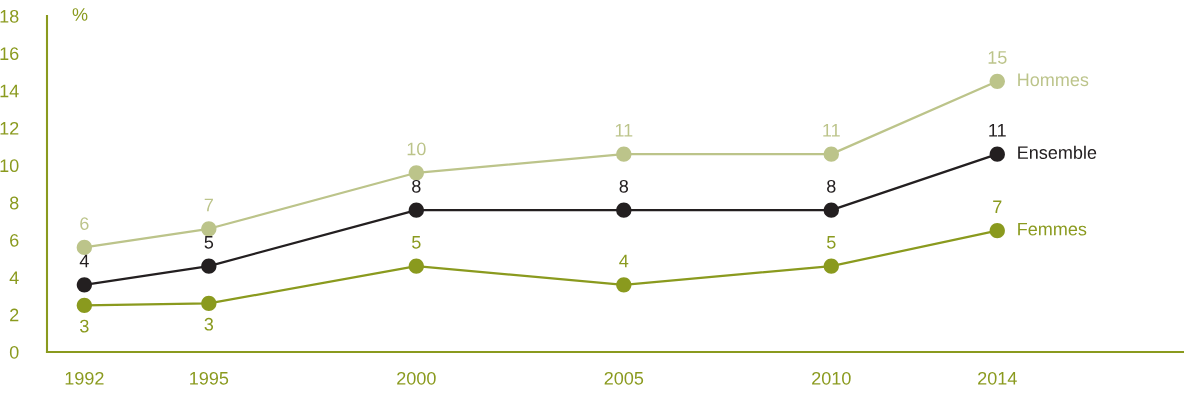 The image size is (1184, 406). What do you see at coordinates (84, 378) in the screenshot?
I see `x-tick-label: 1992` at bounding box center [84, 378].